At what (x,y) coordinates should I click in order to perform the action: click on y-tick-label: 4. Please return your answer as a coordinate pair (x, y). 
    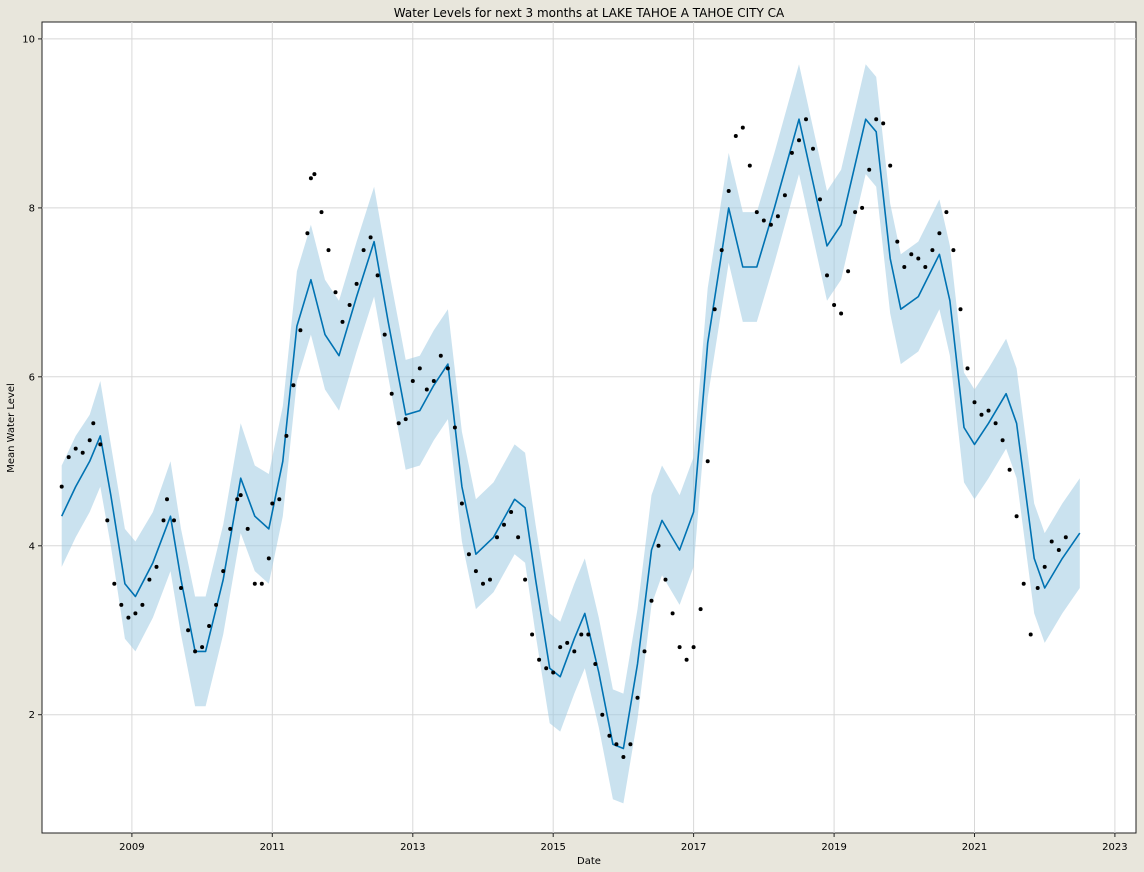
    Looking at the image, I should click on (32, 546).